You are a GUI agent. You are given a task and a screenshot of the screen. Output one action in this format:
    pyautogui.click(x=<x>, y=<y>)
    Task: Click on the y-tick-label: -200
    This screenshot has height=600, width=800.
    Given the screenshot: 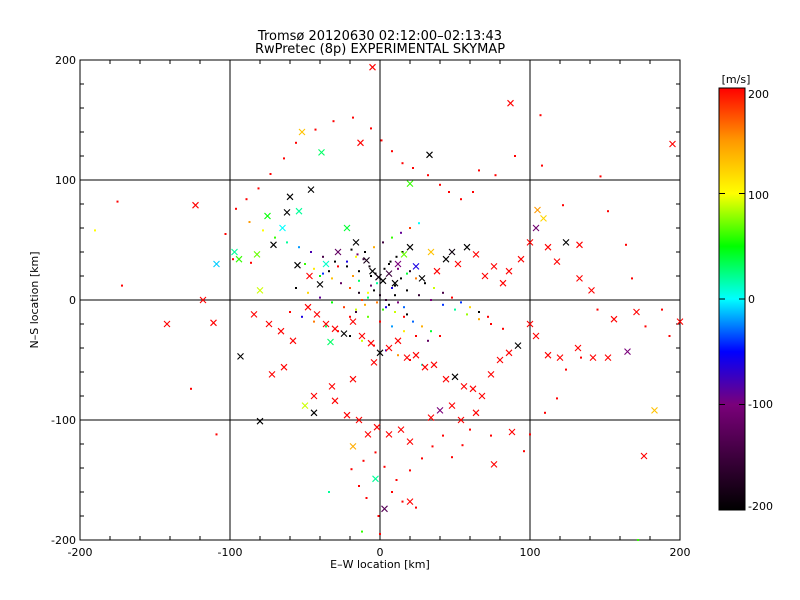 What is the action you would take?
    pyautogui.click(x=63, y=540)
    